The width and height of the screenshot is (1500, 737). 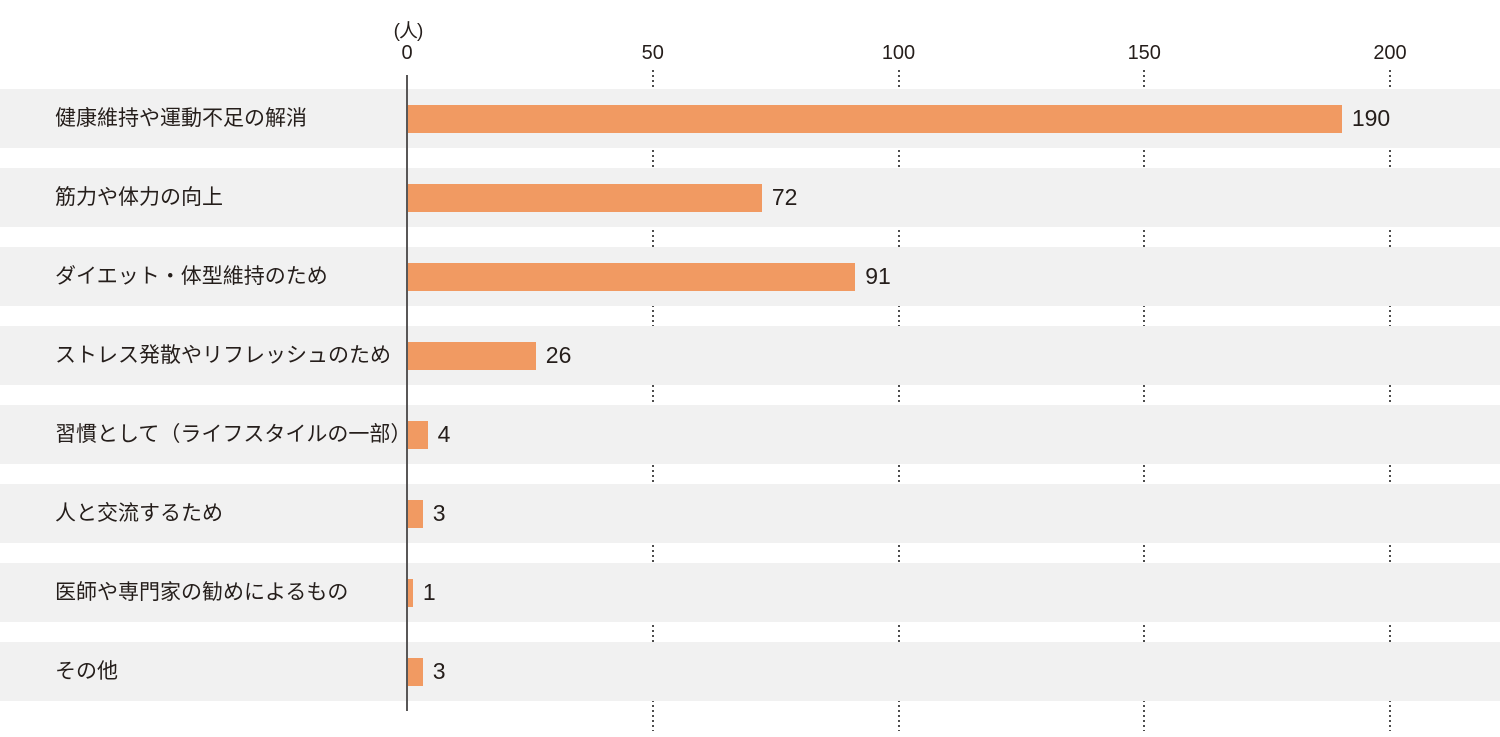 I want to click on category-label: ストレス発散やリフレッシュのため, so click(x=223, y=355).